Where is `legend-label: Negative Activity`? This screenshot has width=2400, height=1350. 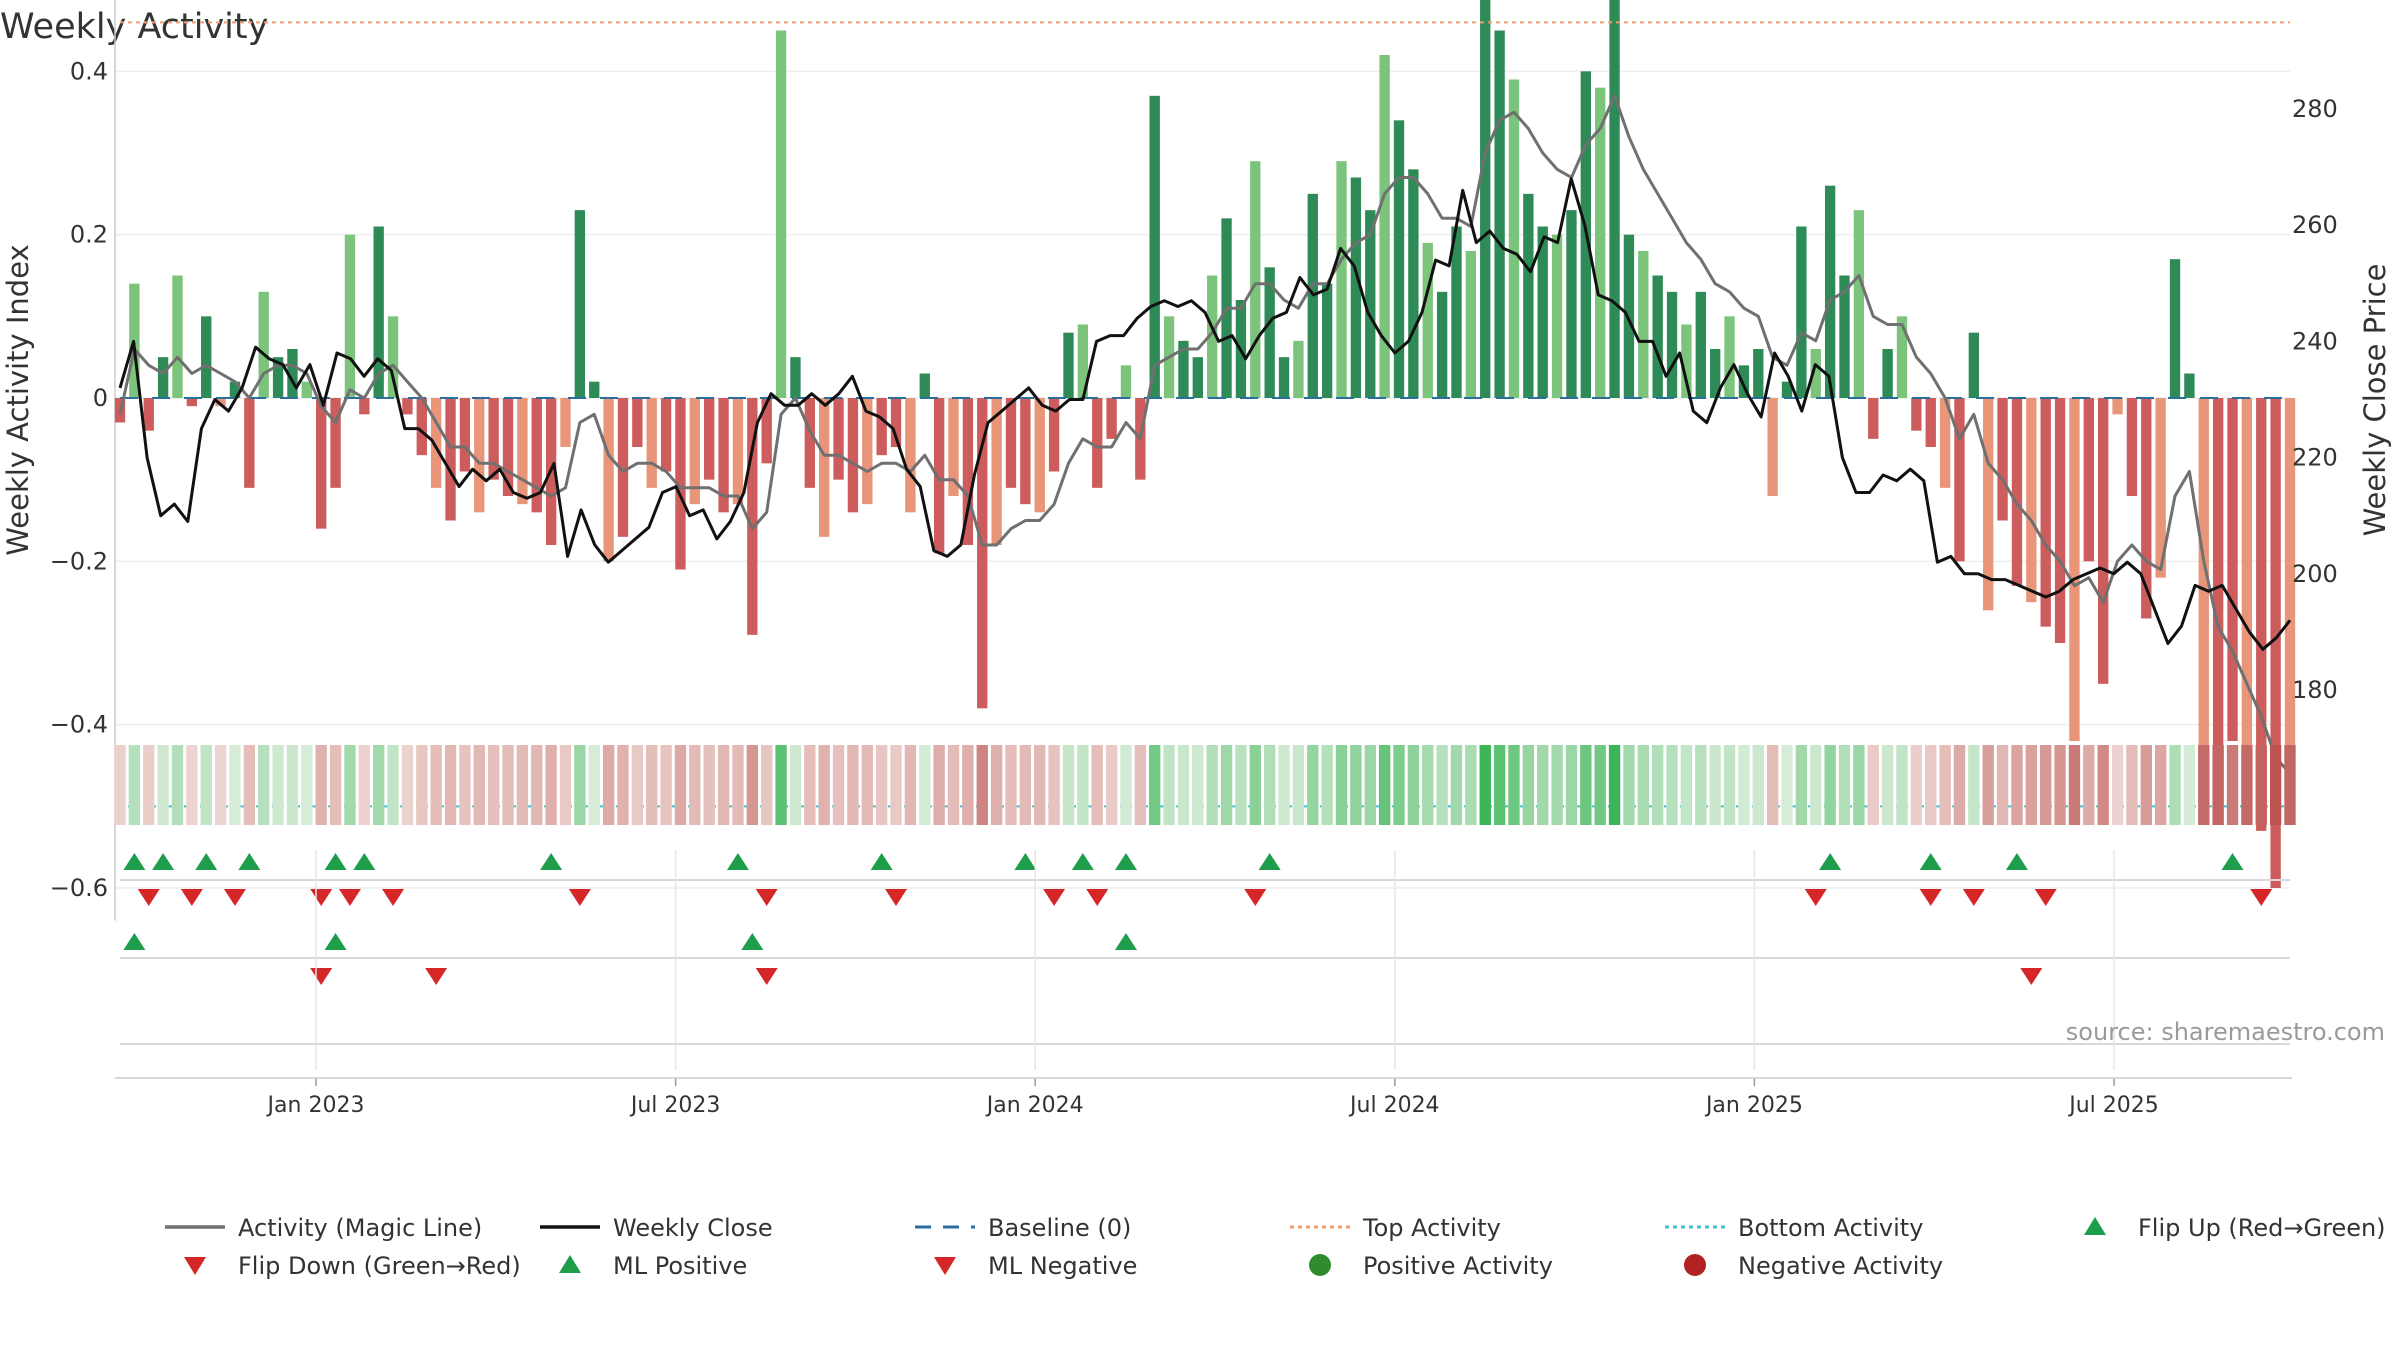
legend-label: Negative Activity is located at coordinates (1840, 1266).